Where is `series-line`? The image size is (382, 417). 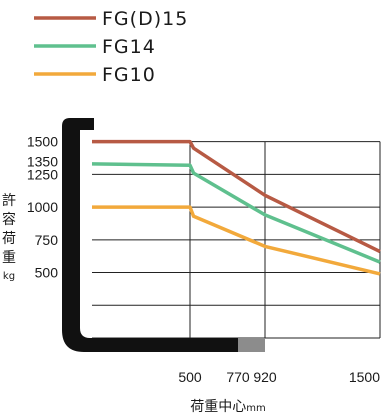
series-line is located at coordinates (236, 240).